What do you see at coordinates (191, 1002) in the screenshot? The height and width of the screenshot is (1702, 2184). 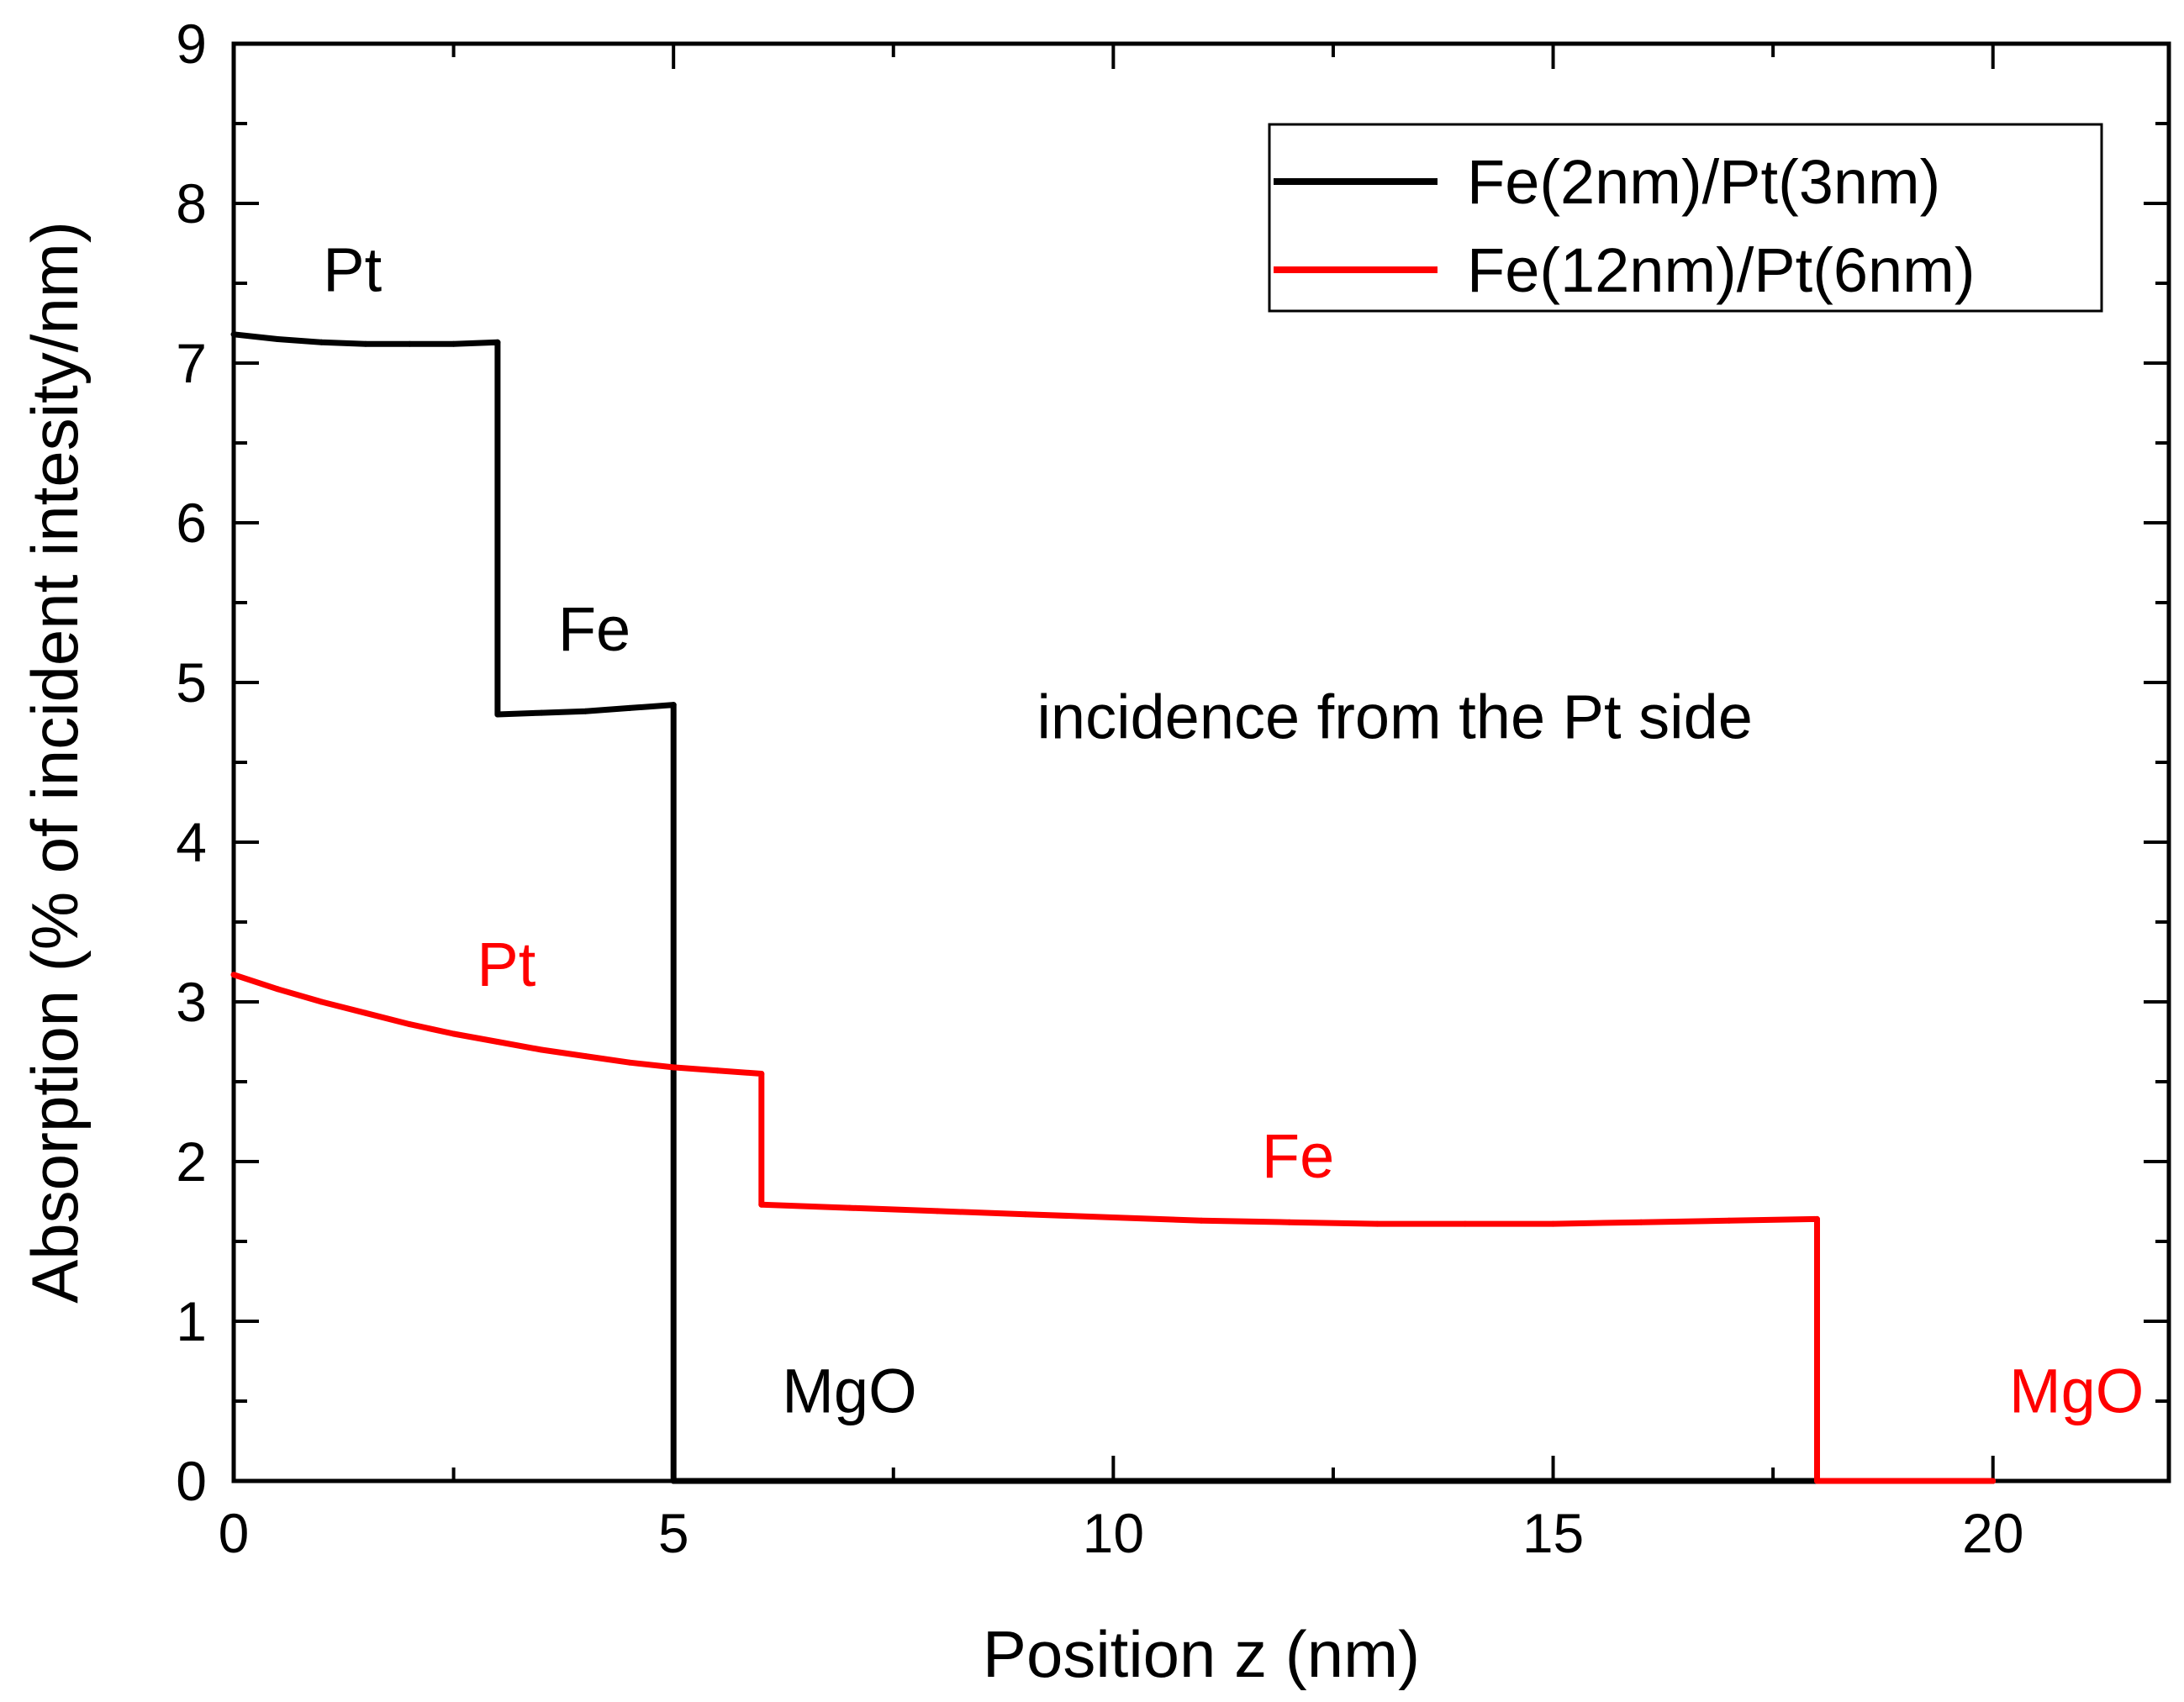 I see `y-tick-label: 3` at bounding box center [191, 1002].